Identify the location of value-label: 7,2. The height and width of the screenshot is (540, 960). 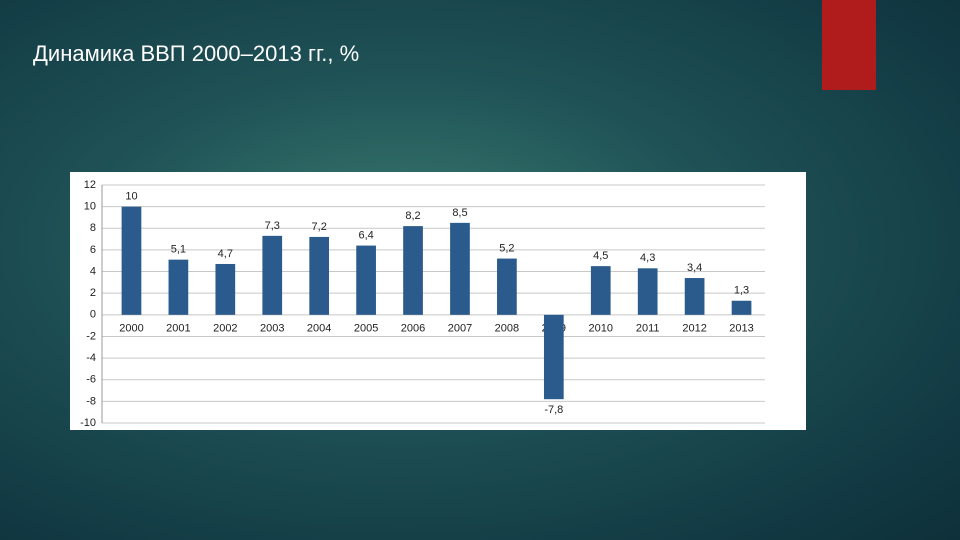
(319, 227).